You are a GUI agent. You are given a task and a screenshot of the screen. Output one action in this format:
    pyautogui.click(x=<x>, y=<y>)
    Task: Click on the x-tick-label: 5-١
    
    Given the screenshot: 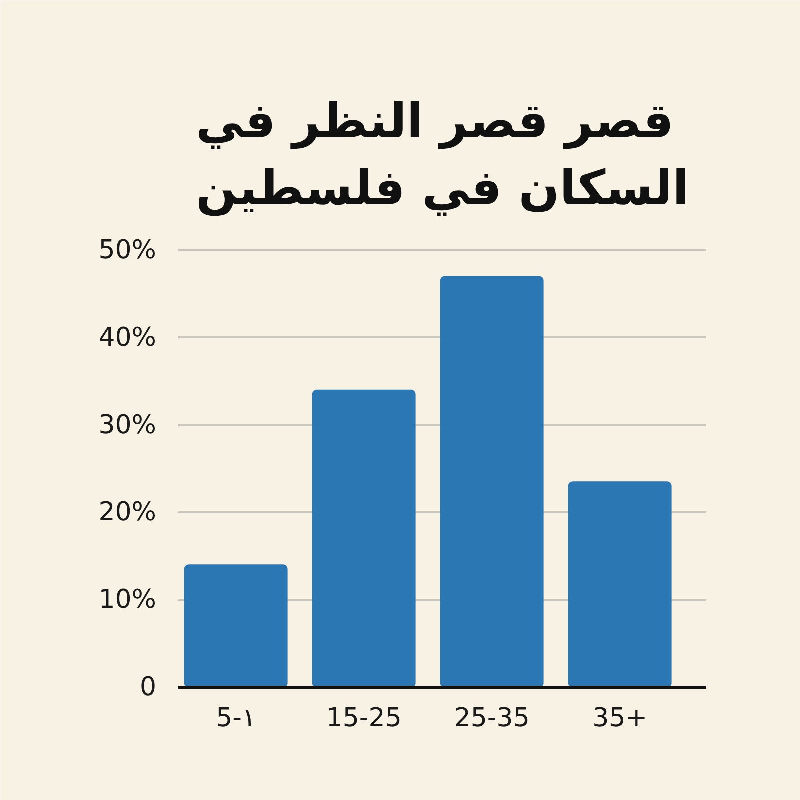 What is the action you would take?
    pyautogui.click(x=236, y=719)
    